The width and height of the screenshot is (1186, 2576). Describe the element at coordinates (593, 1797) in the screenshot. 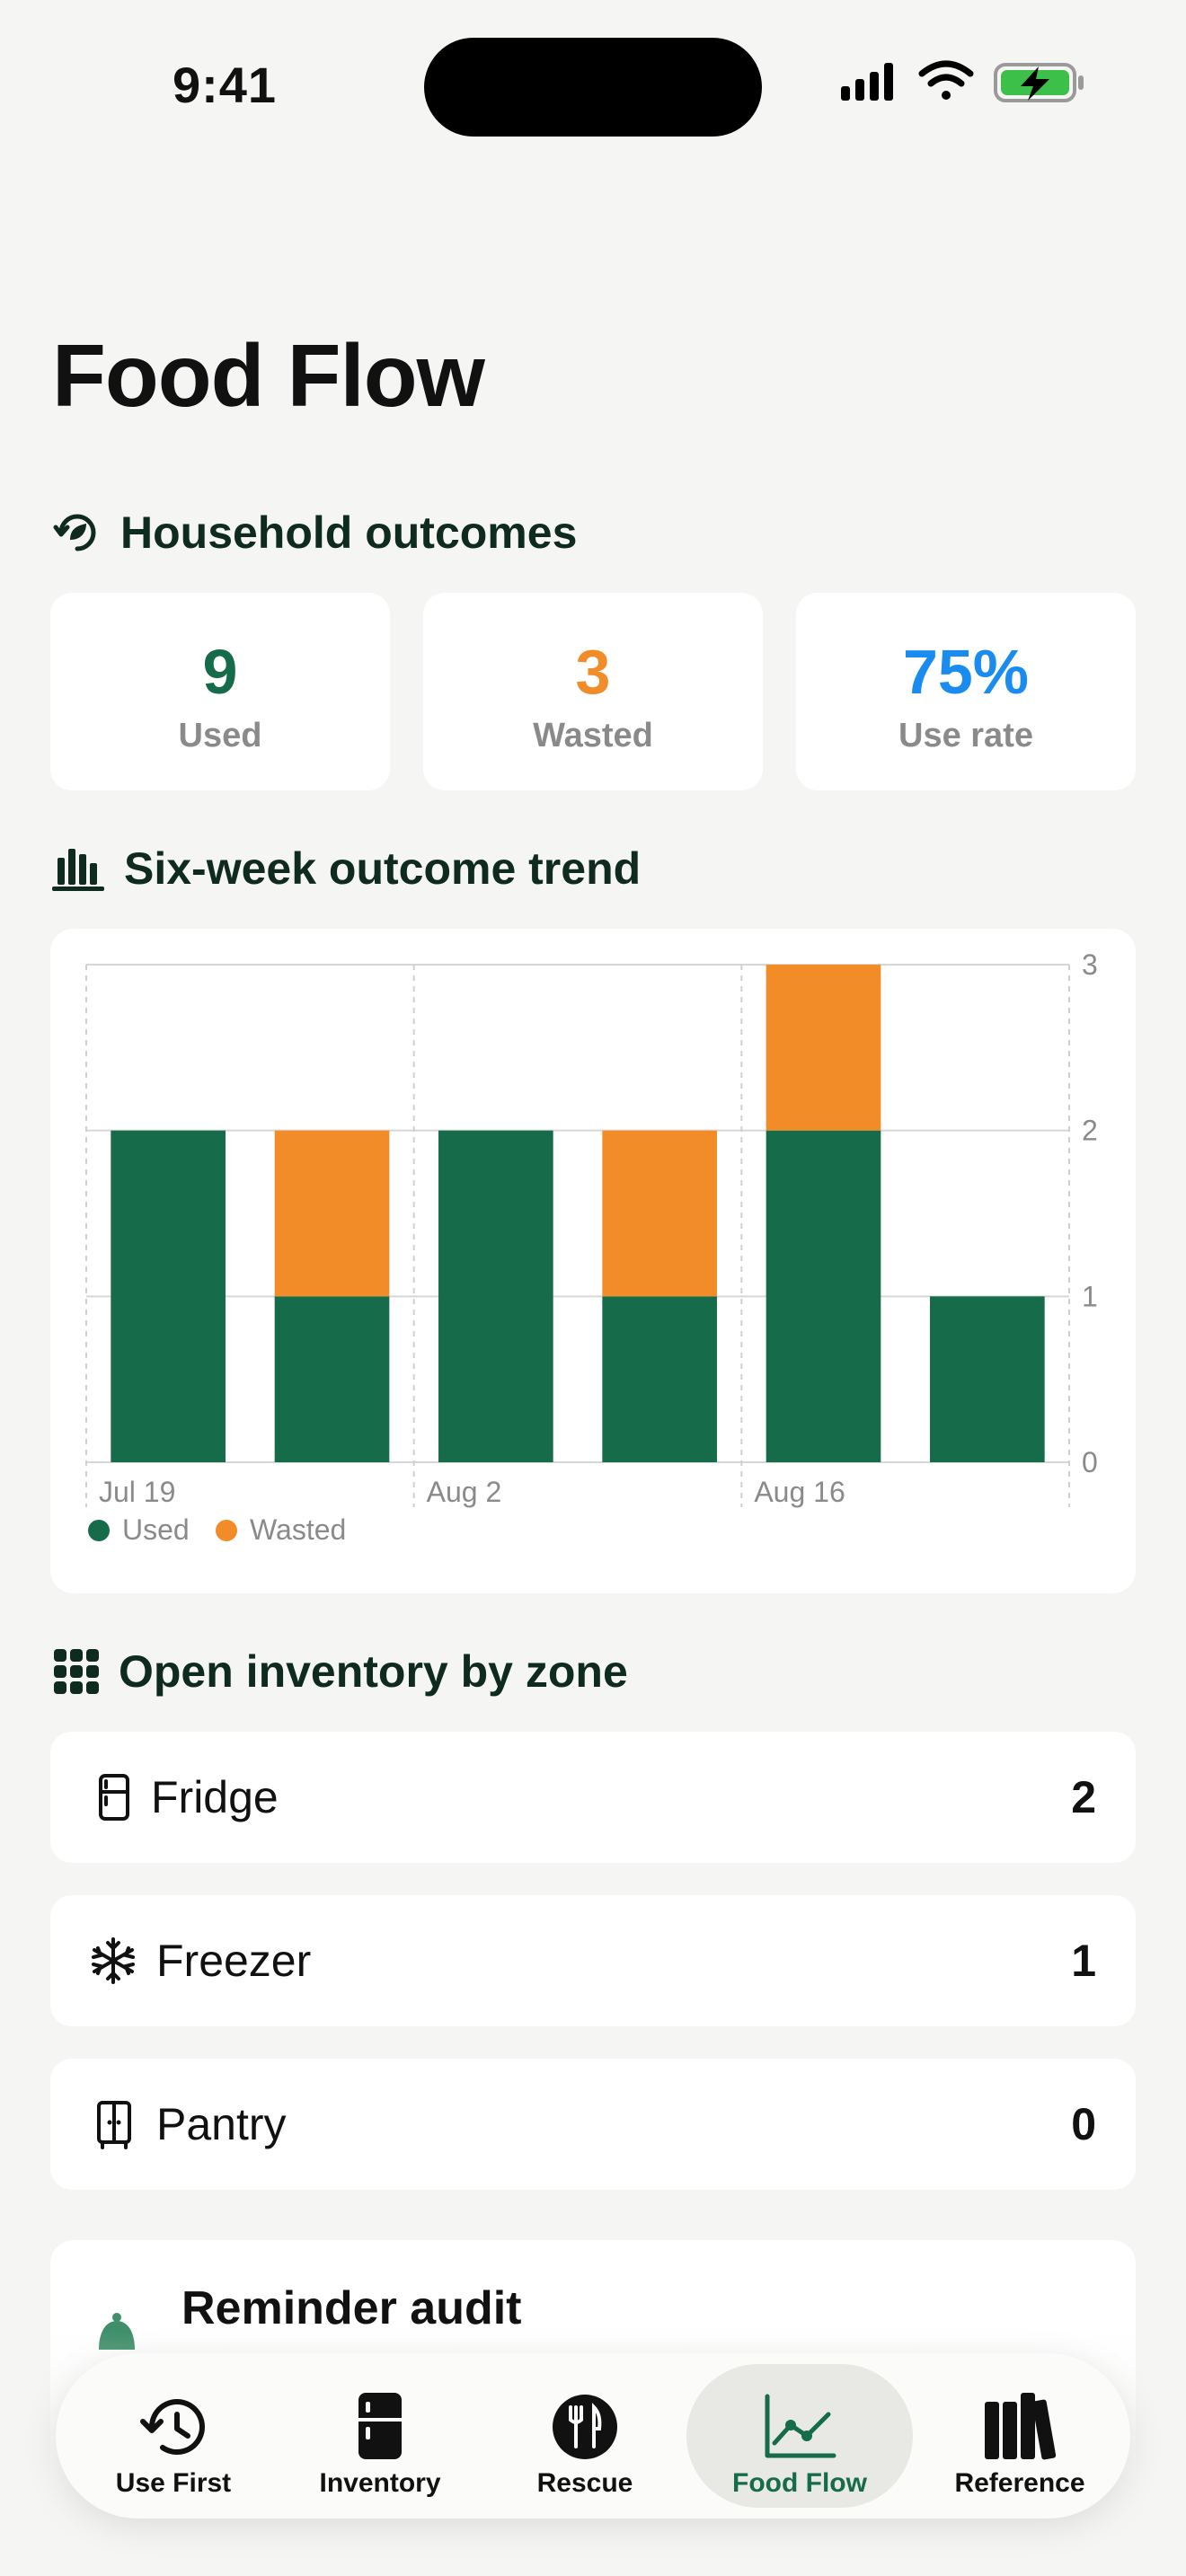

I see `zone-row-fridge: Fridge 2` at that location.